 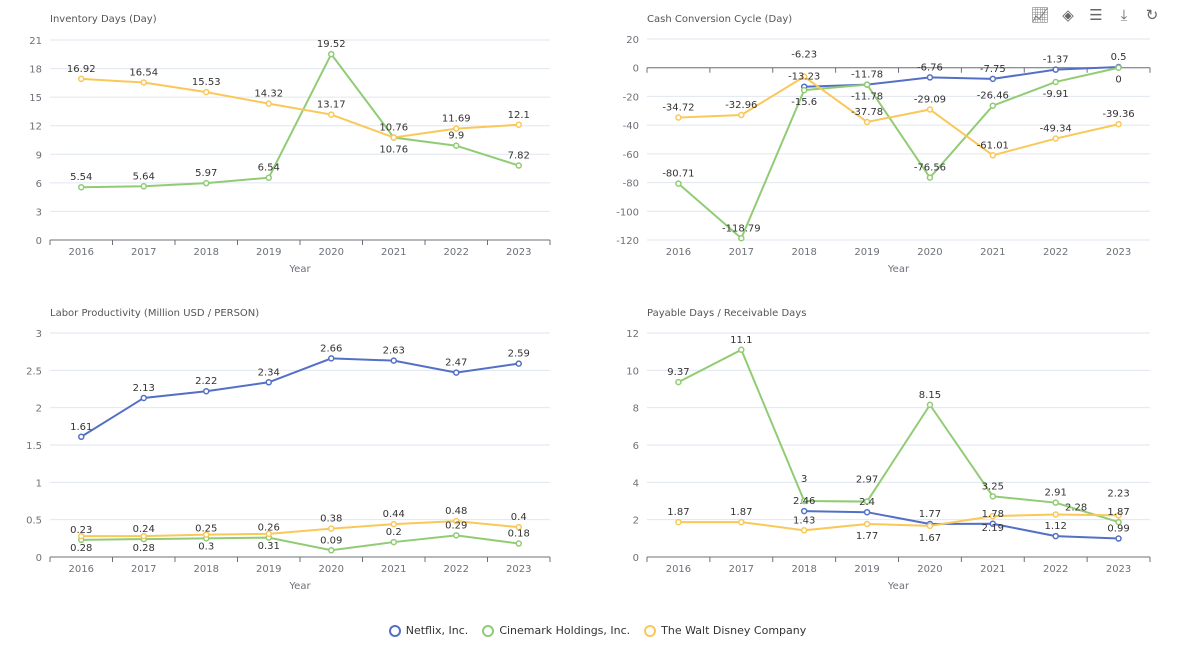 I want to click on data-label: -29.09, so click(x=930, y=99).